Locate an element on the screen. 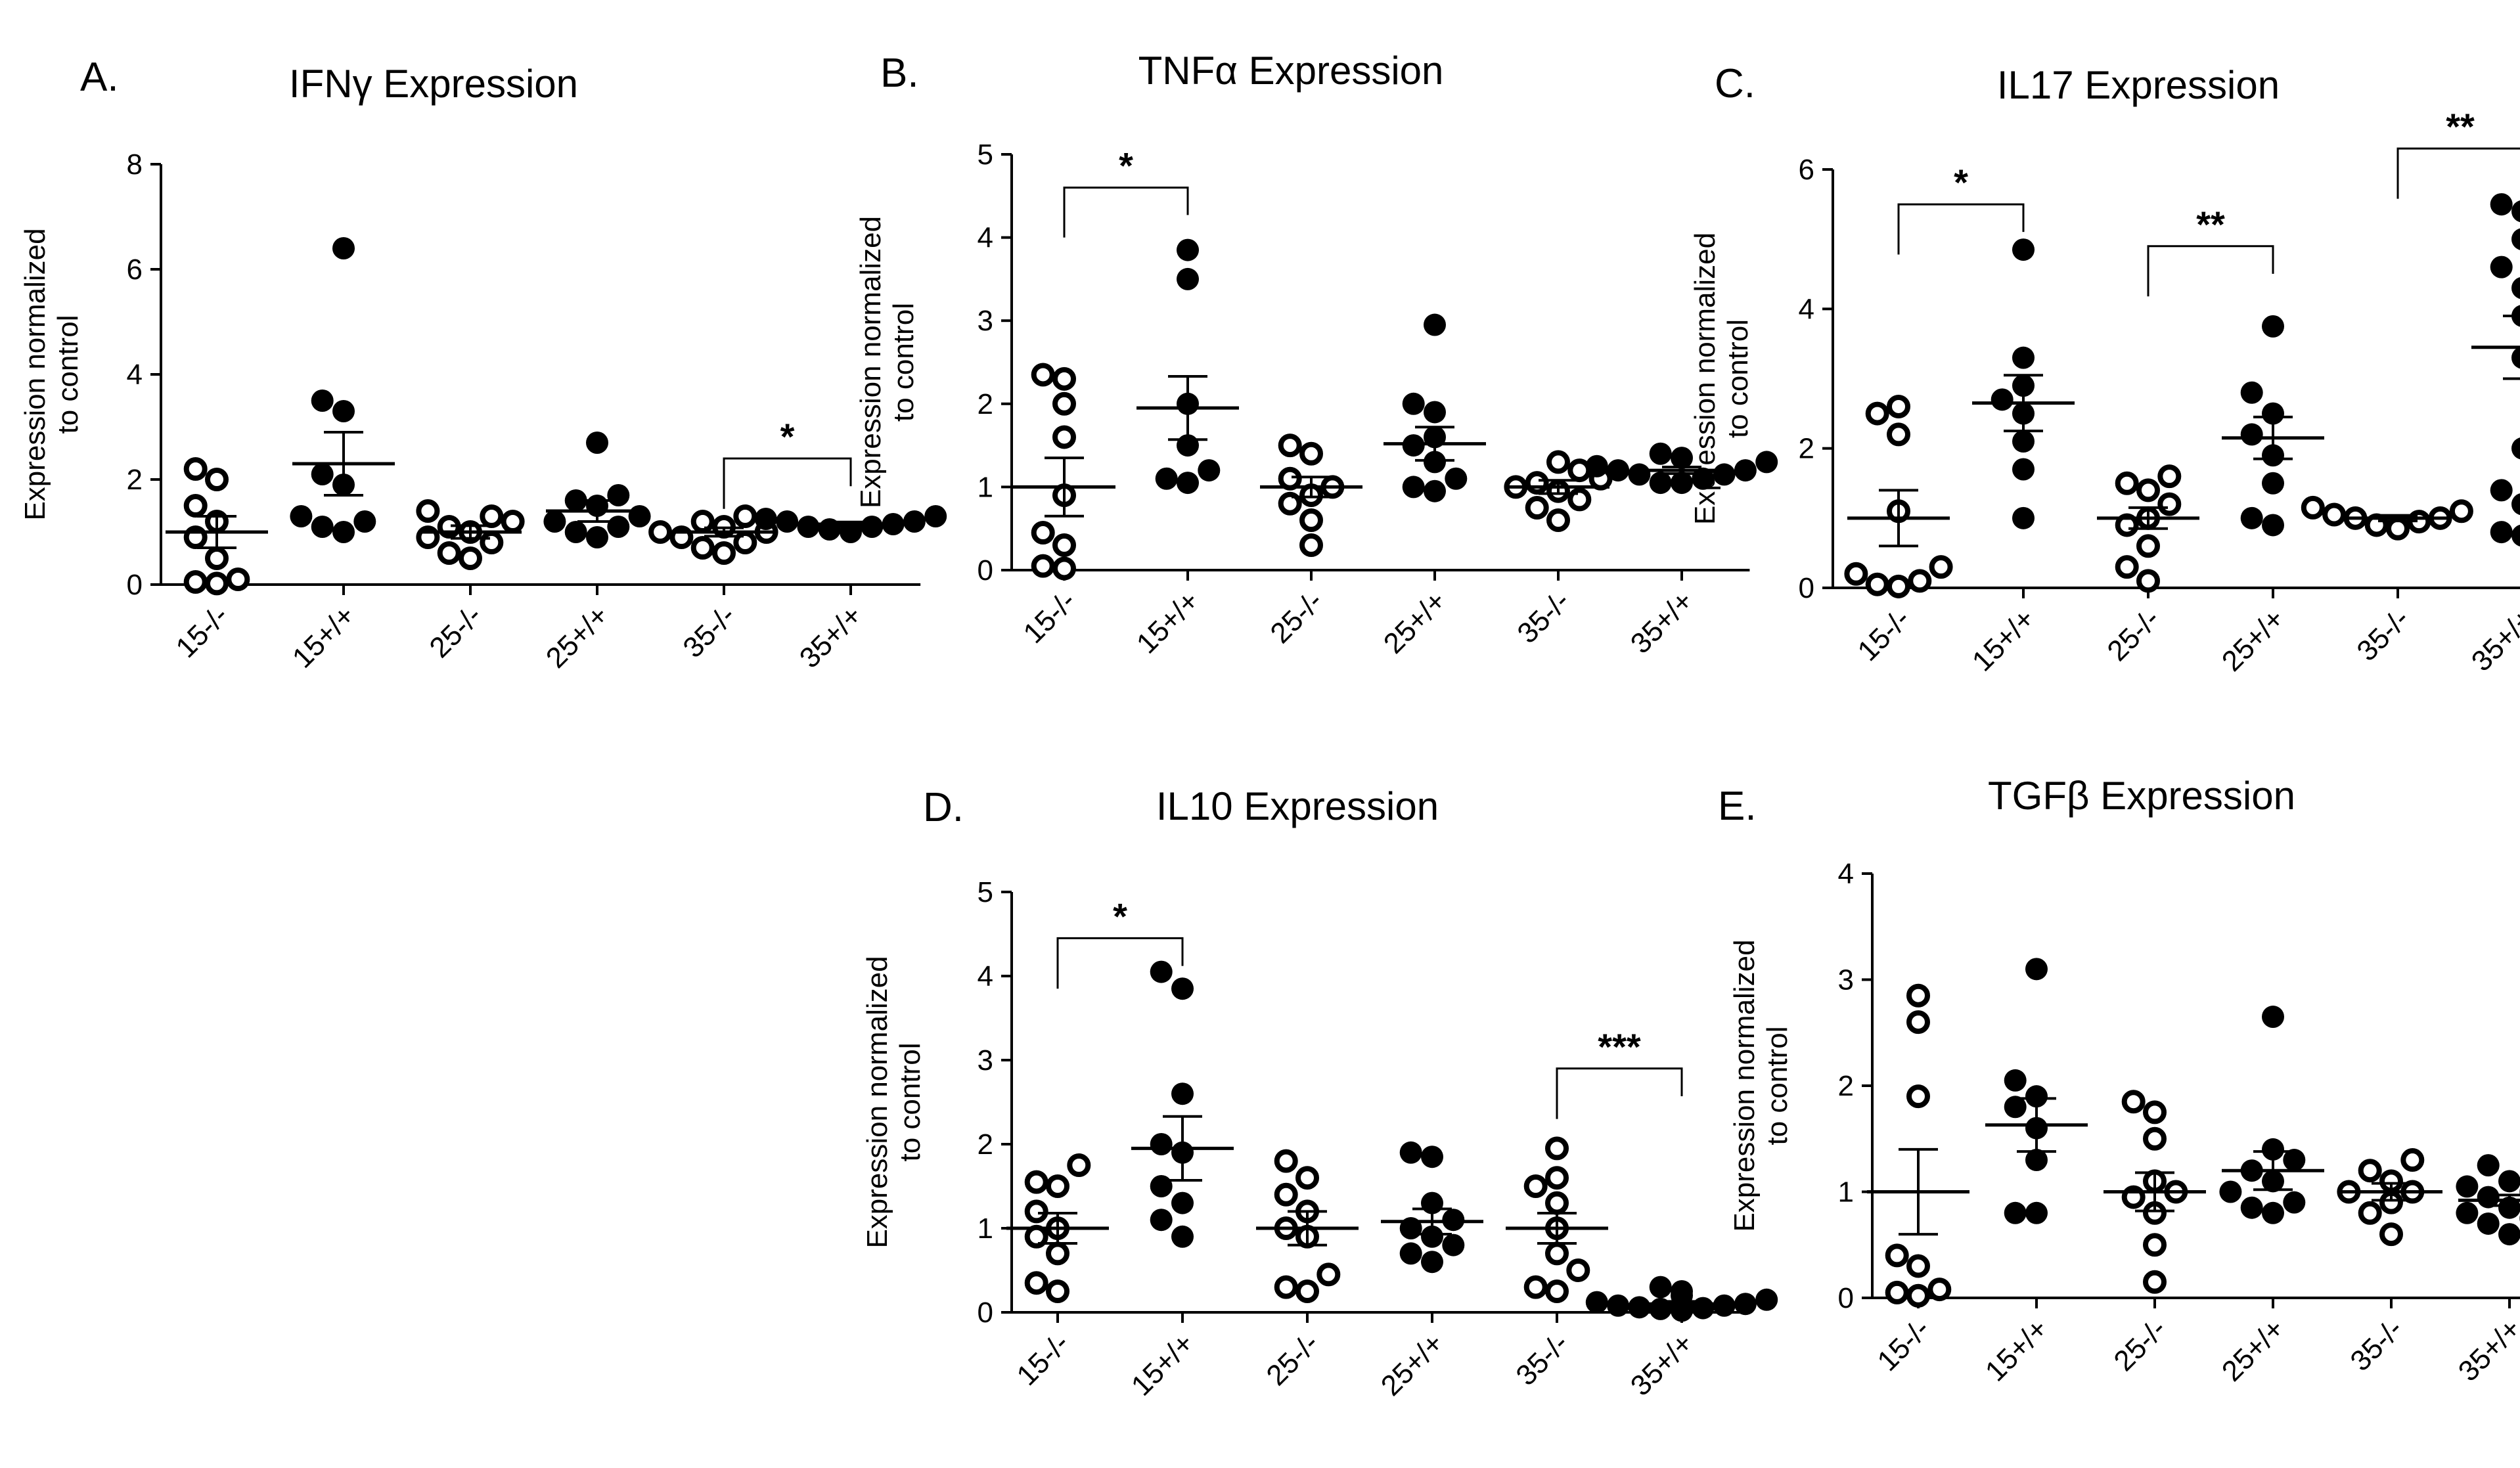 The image size is (2520, 1468). panel-letter-d: D. is located at coordinates (943, 807).